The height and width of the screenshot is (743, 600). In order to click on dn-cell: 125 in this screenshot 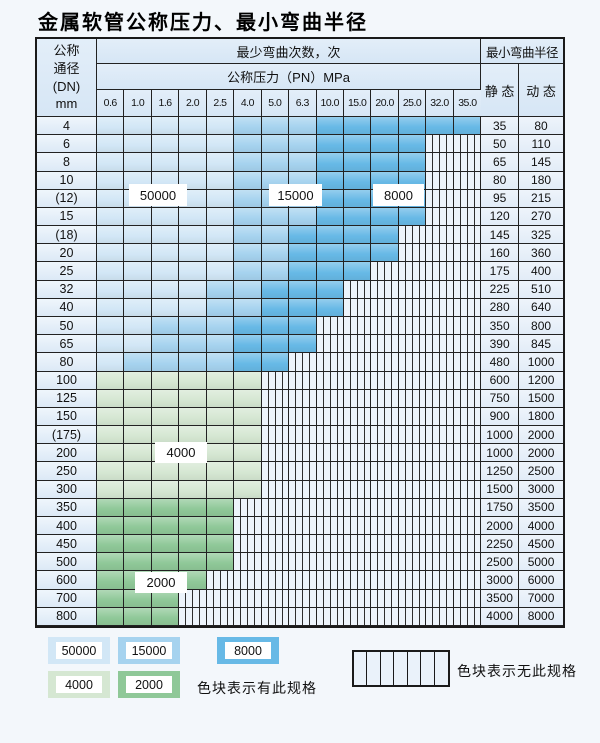, I will do `click(67, 398)`.